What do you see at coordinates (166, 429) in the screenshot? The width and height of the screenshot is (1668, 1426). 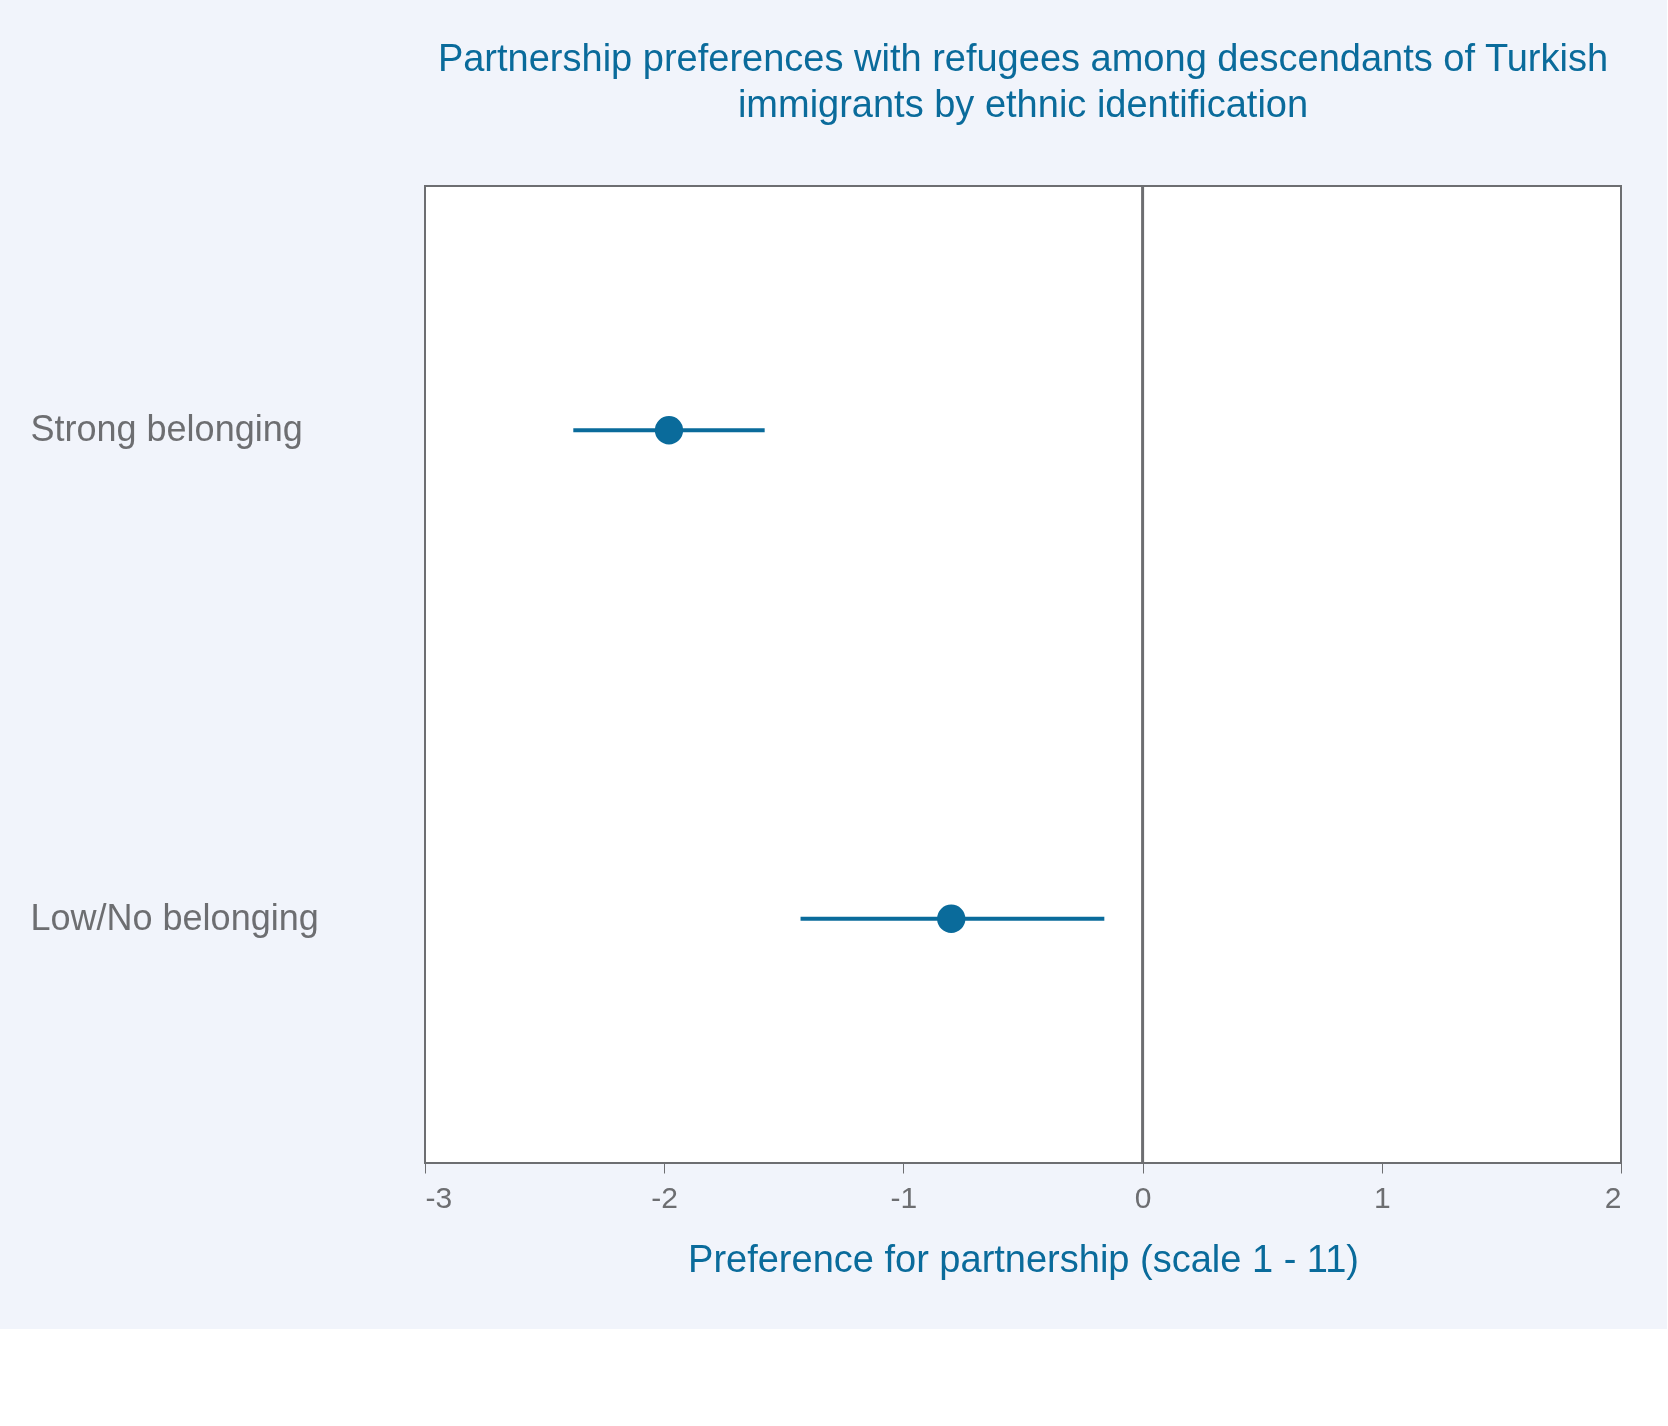 I see `y-tick-label: Strong belonging` at bounding box center [166, 429].